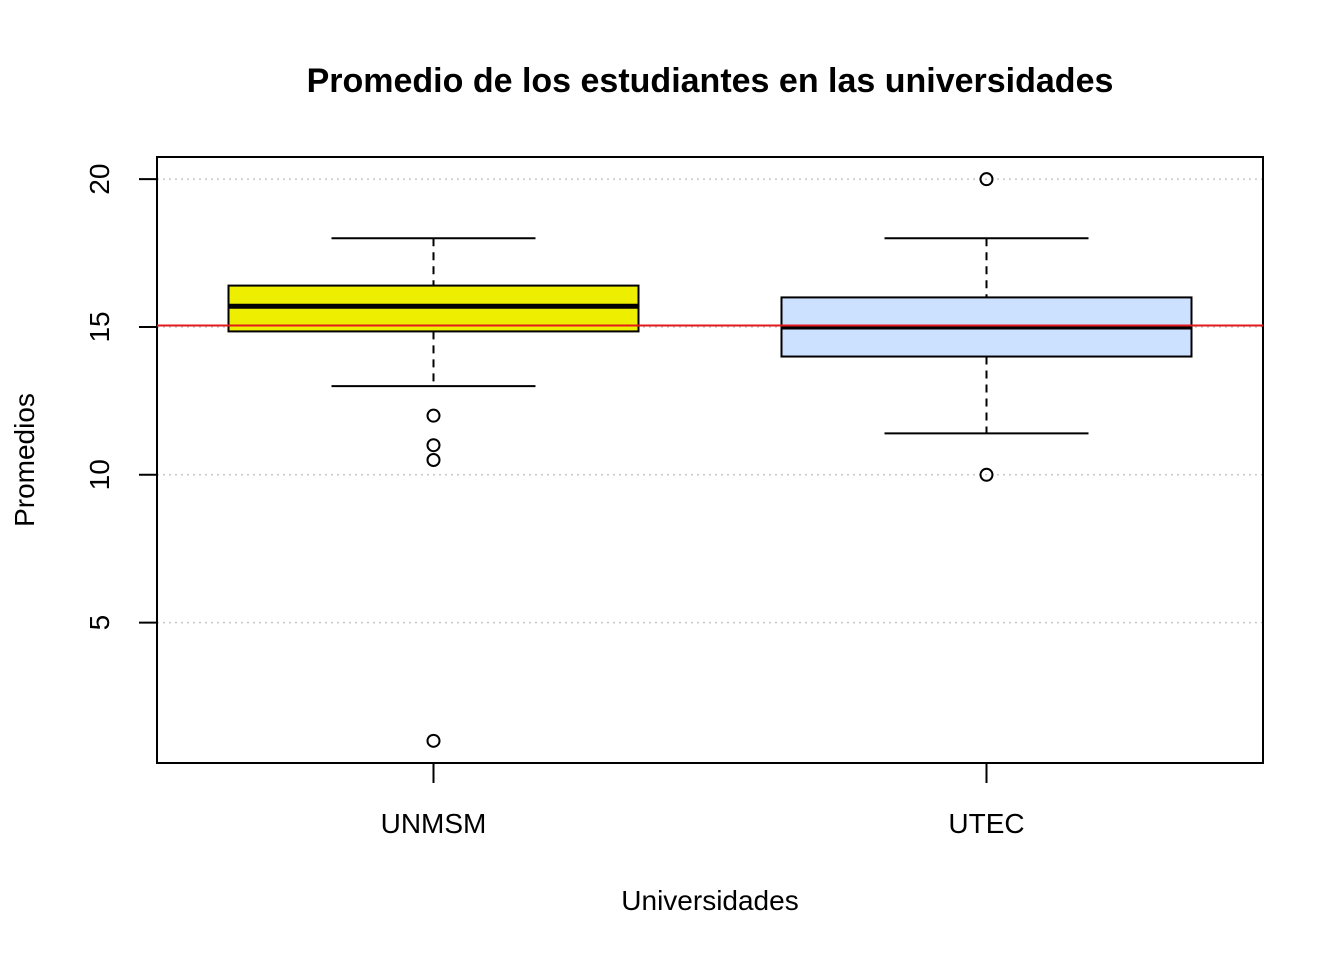 Image resolution: width=1344 pixels, height=960 pixels. Describe the element at coordinates (986, 327) in the screenshot. I see `box-utec` at that location.